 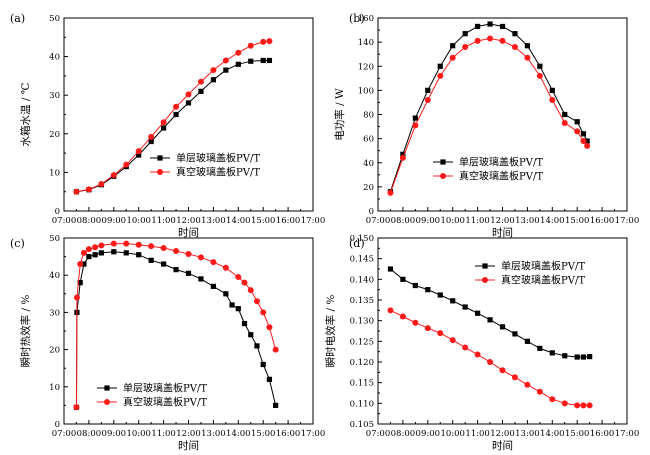 What do you see at coordinates (403, 221) in the screenshot?
I see `x-tick-label: 08:00` at bounding box center [403, 221].